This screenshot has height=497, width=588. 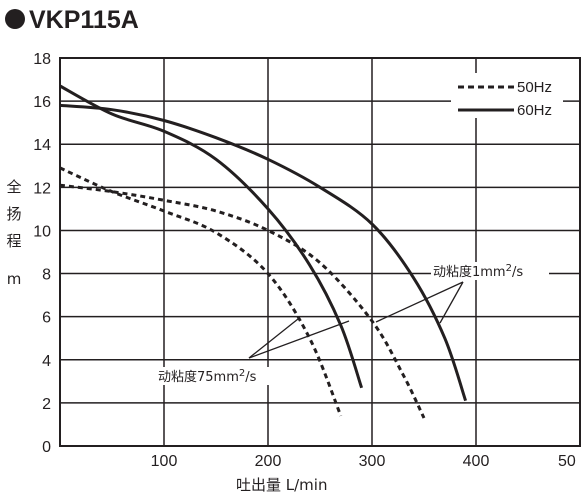 What do you see at coordinates (42, 188) in the screenshot?
I see `y-tick-label: 12` at bounding box center [42, 188].